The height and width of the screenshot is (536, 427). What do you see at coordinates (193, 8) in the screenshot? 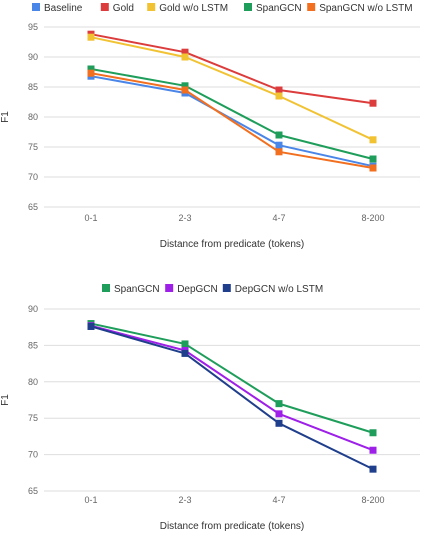
I see `top-legend-label: Gold w/o LSTM` at bounding box center [193, 8].